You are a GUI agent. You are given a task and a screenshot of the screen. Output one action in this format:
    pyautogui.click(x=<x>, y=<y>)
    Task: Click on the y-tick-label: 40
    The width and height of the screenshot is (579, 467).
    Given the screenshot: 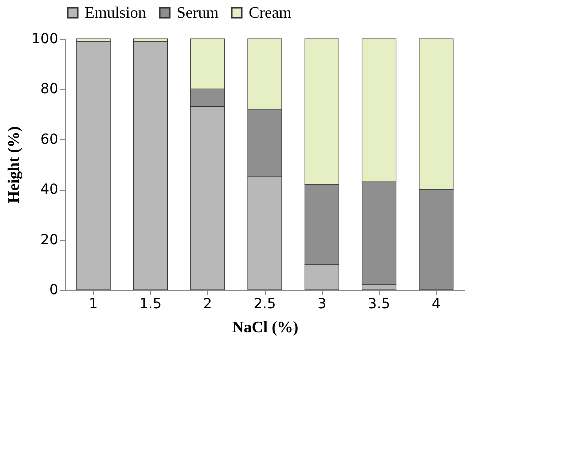 What is the action you would take?
    pyautogui.click(x=49, y=190)
    